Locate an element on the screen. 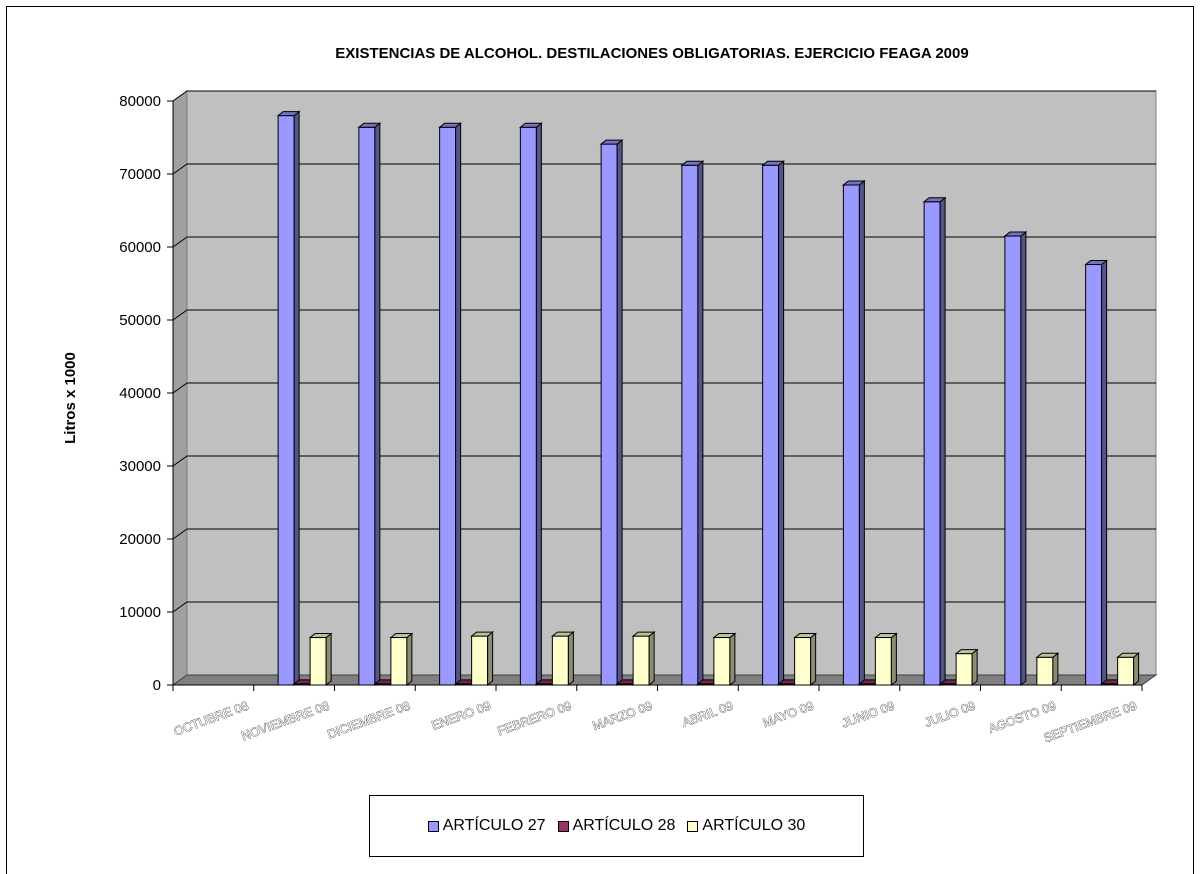 The height and width of the screenshot is (874, 1202). y-tick-label: 0 is located at coordinates (157, 685).